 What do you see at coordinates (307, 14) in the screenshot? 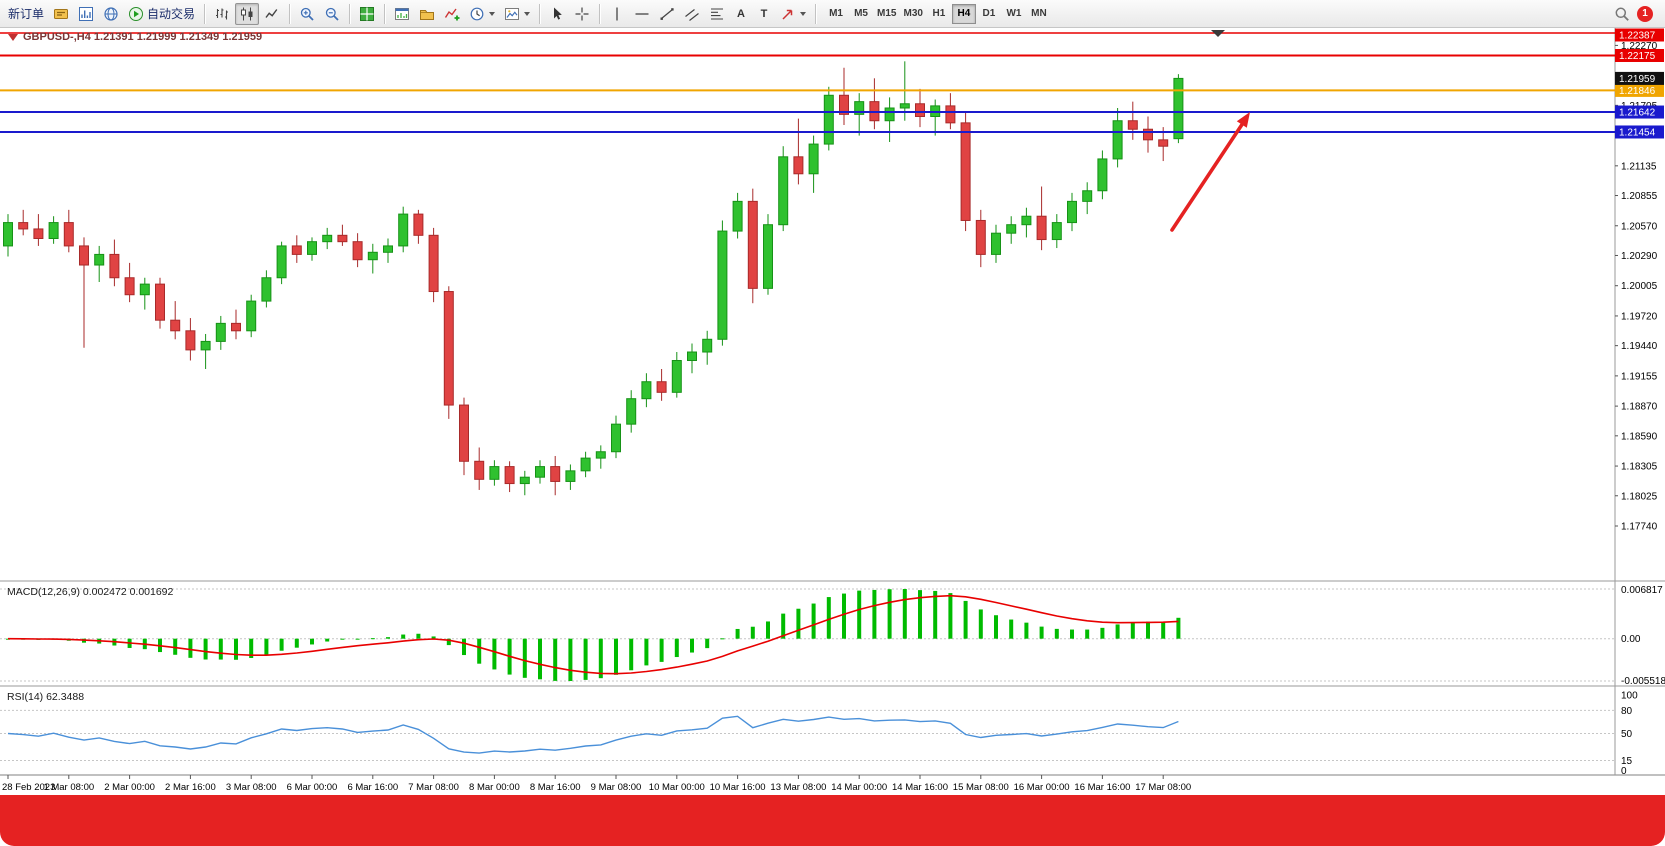
I see `zoom-in-button` at bounding box center [307, 14].